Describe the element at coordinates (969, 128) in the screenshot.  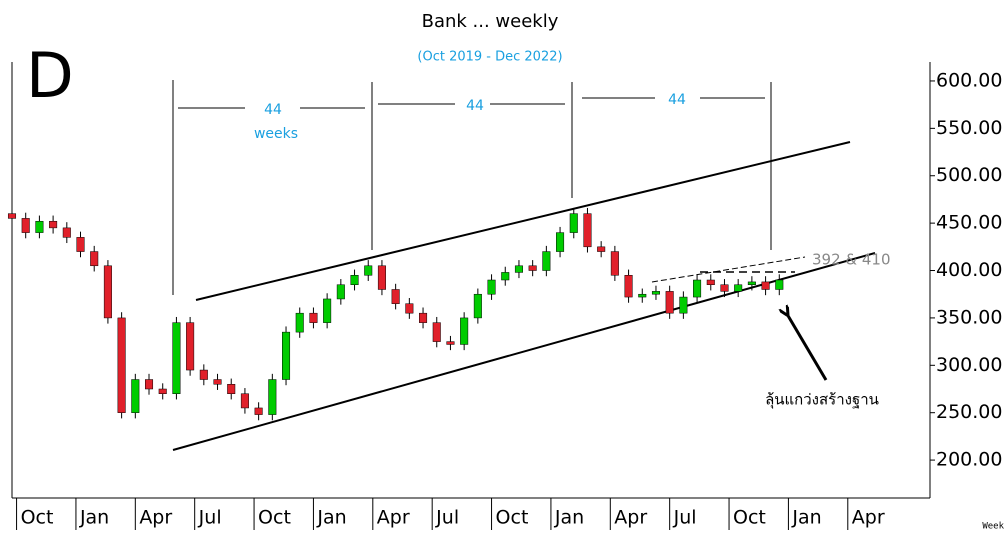
I see `y-tick-label: 550.00` at that location.